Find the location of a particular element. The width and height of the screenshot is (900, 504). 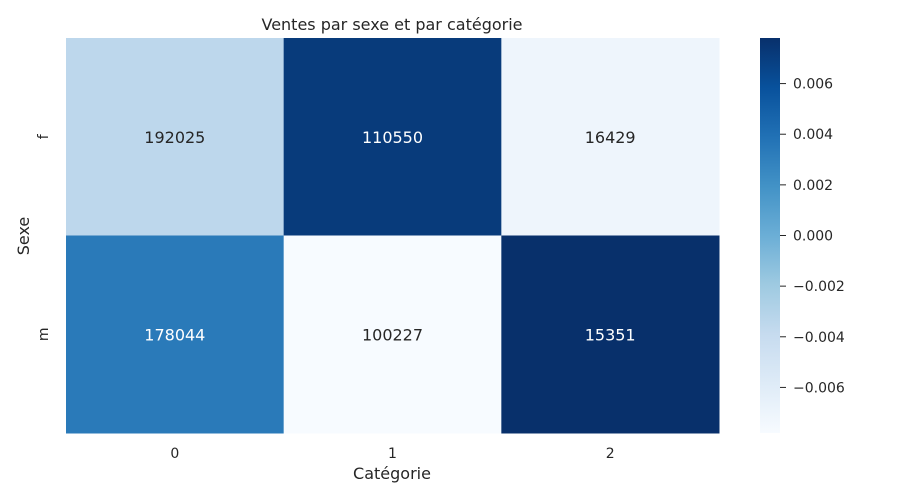

x-tick-label: 2 is located at coordinates (610, 454).